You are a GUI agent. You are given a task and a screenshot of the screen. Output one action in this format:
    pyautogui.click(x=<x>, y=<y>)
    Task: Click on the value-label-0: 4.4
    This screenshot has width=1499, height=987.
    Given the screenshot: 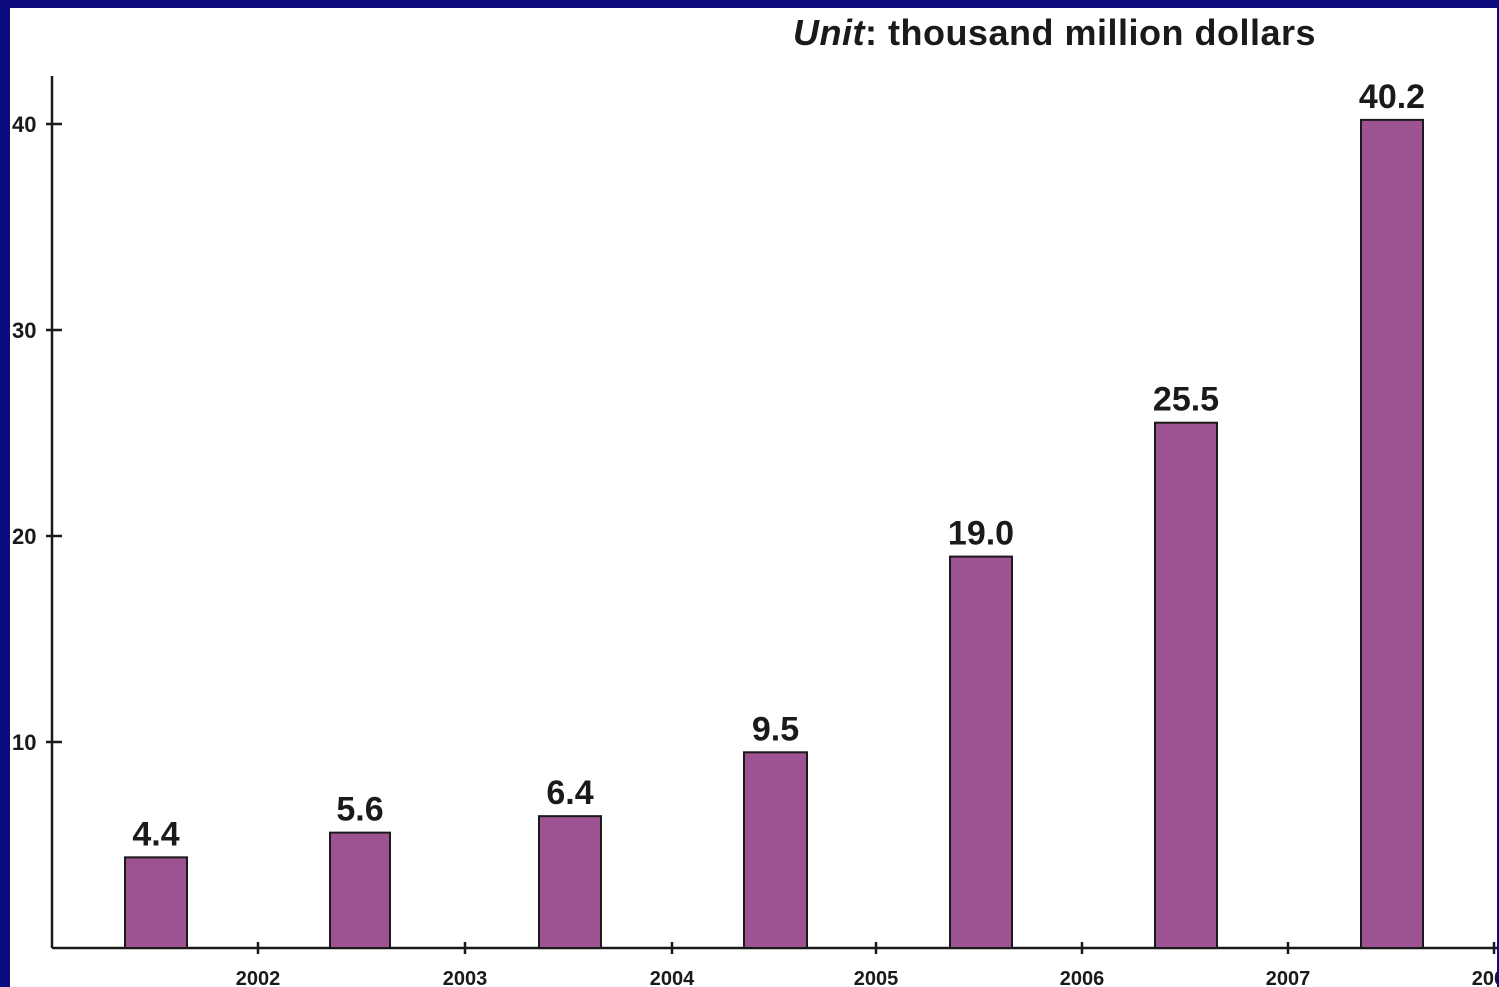 What is the action you would take?
    pyautogui.click(x=155, y=834)
    